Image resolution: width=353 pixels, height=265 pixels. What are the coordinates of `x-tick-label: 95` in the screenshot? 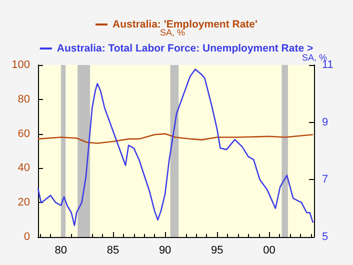 It's located at (217, 250).